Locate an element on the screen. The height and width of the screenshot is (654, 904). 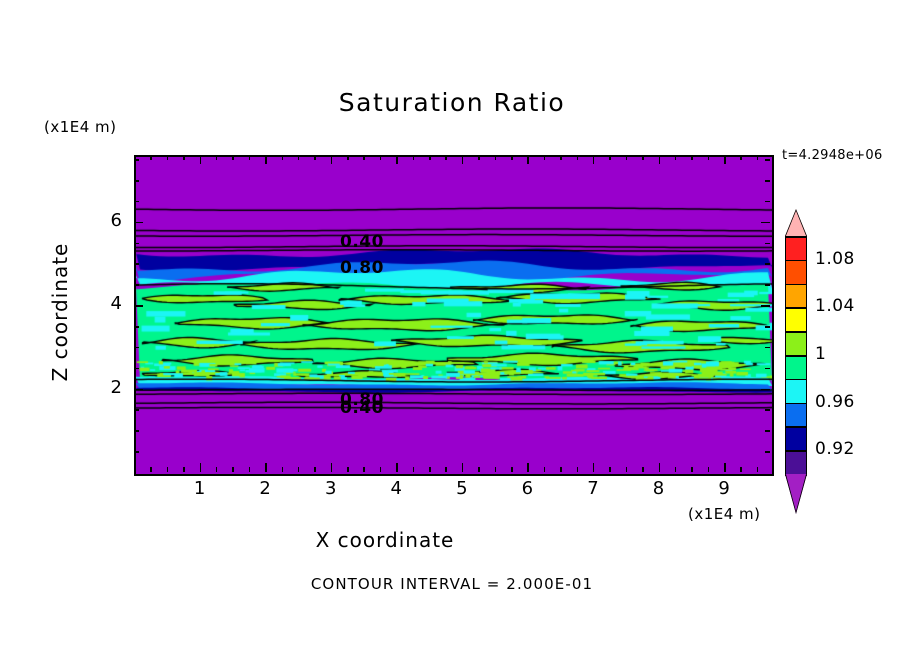
colorbar-tick-label: 1.08 is located at coordinates (835, 258).